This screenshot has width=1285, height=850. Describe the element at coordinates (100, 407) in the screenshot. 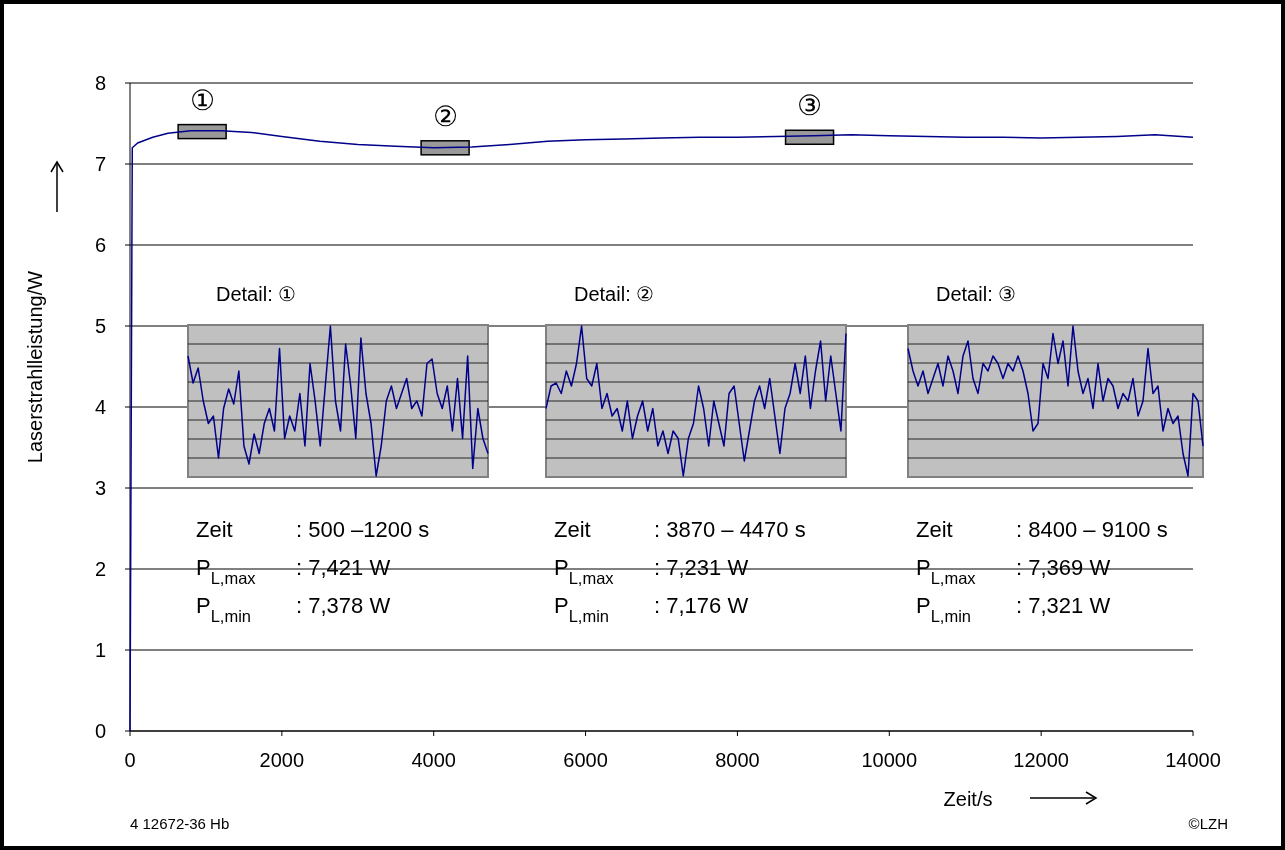

I see `y-tick-label: 4` at that location.